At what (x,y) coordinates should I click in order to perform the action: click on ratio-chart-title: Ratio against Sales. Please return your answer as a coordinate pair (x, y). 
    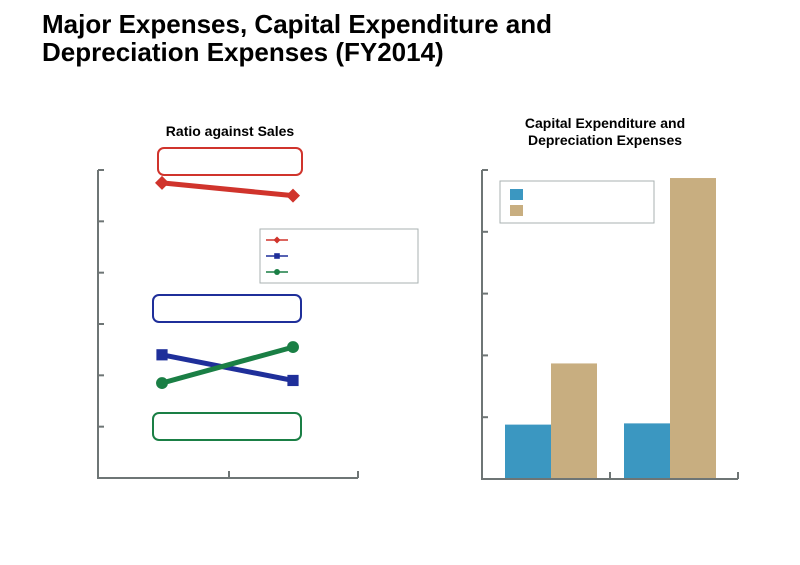
    Looking at the image, I should click on (230, 131).